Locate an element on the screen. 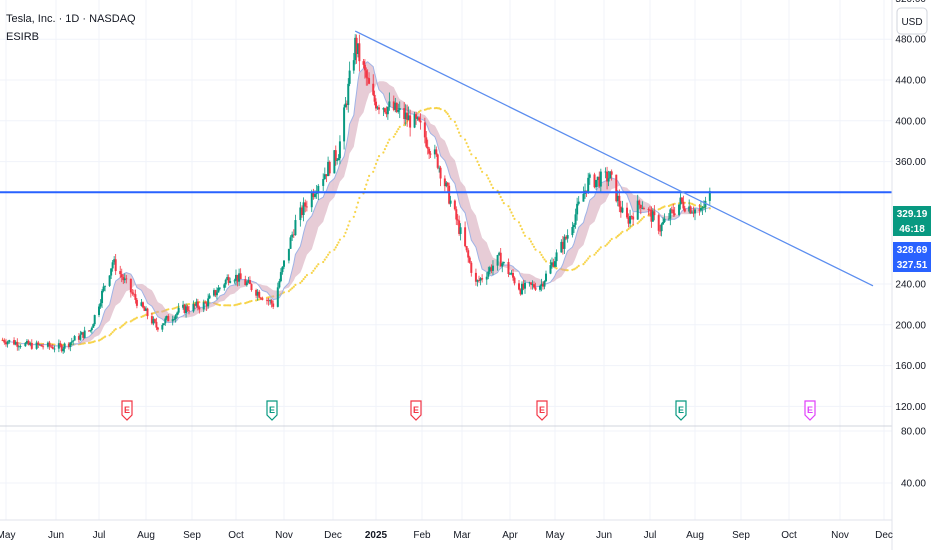 The height and width of the screenshot is (555, 932). lower-tick-label: 80.00 is located at coordinates (913, 432).